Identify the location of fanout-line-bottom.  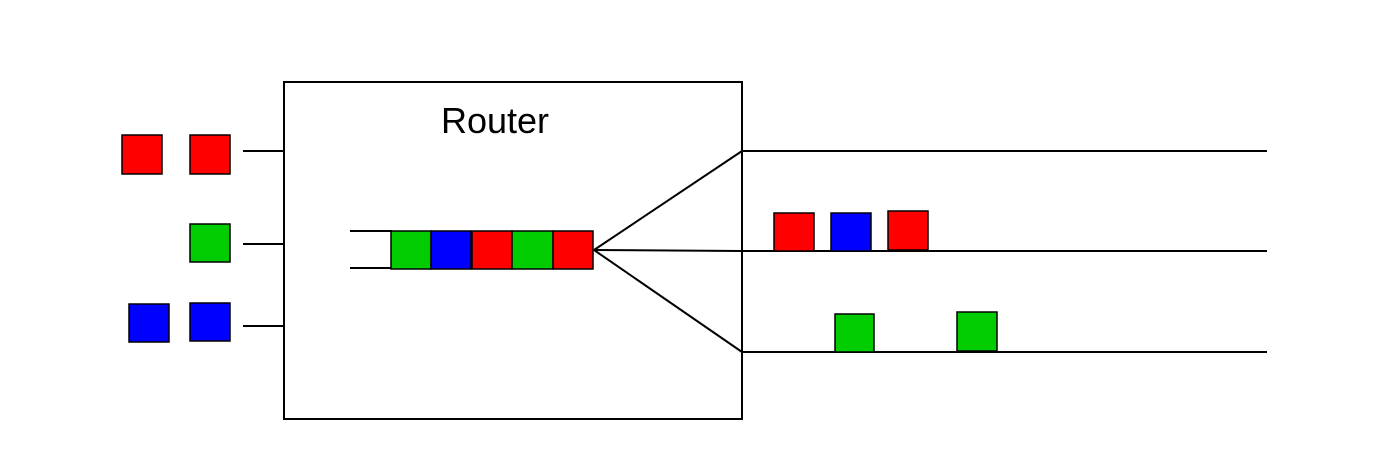
(668, 301).